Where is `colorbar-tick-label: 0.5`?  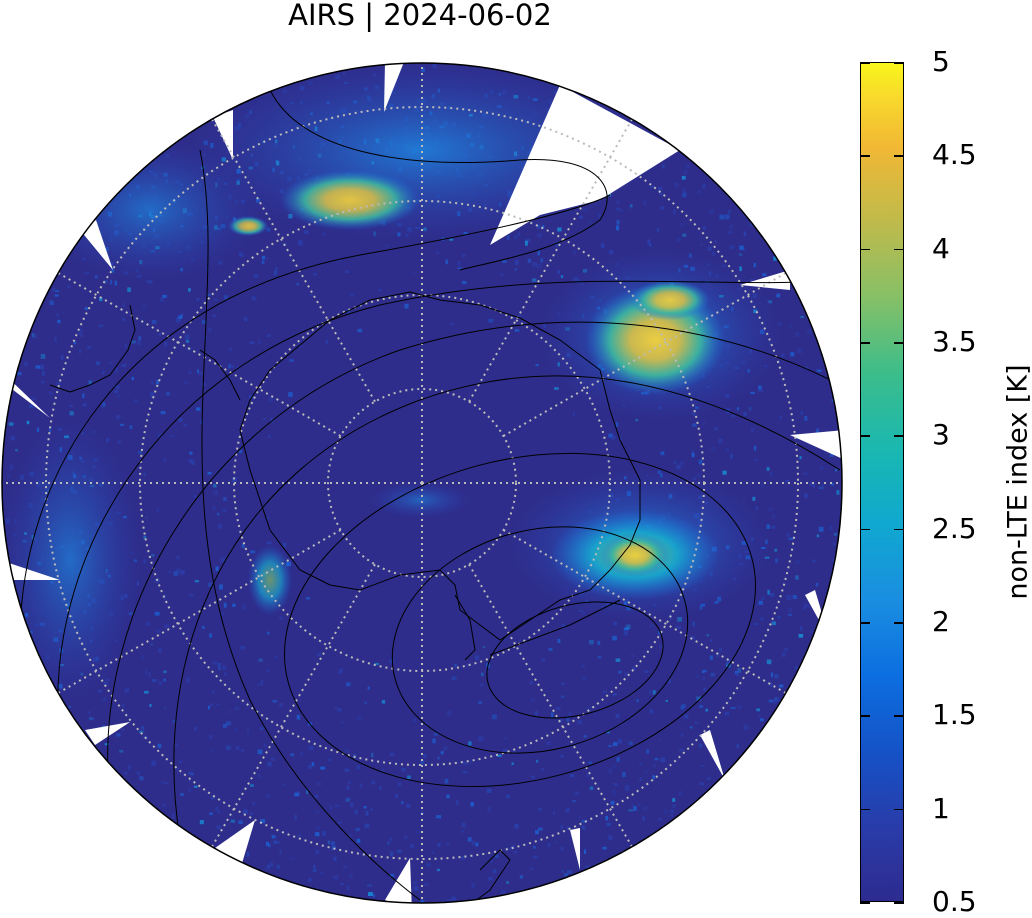
colorbar-tick-label: 0.5 is located at coordinates (954, 902).